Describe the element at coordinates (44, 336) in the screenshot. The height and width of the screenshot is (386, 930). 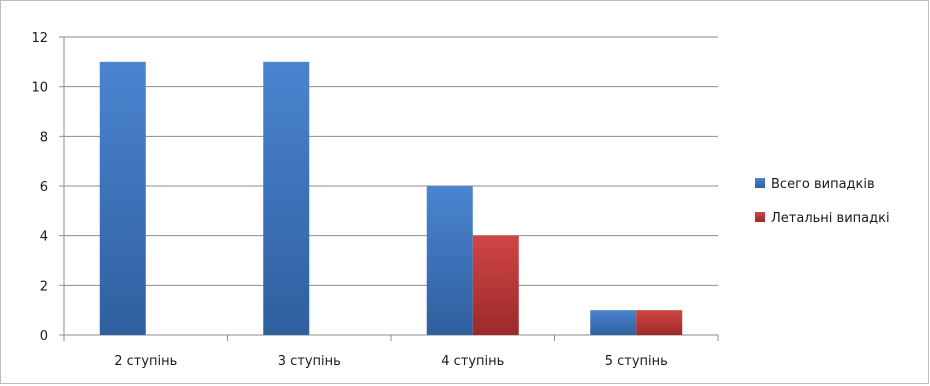
I see `y-tick-label: 0` at that location.